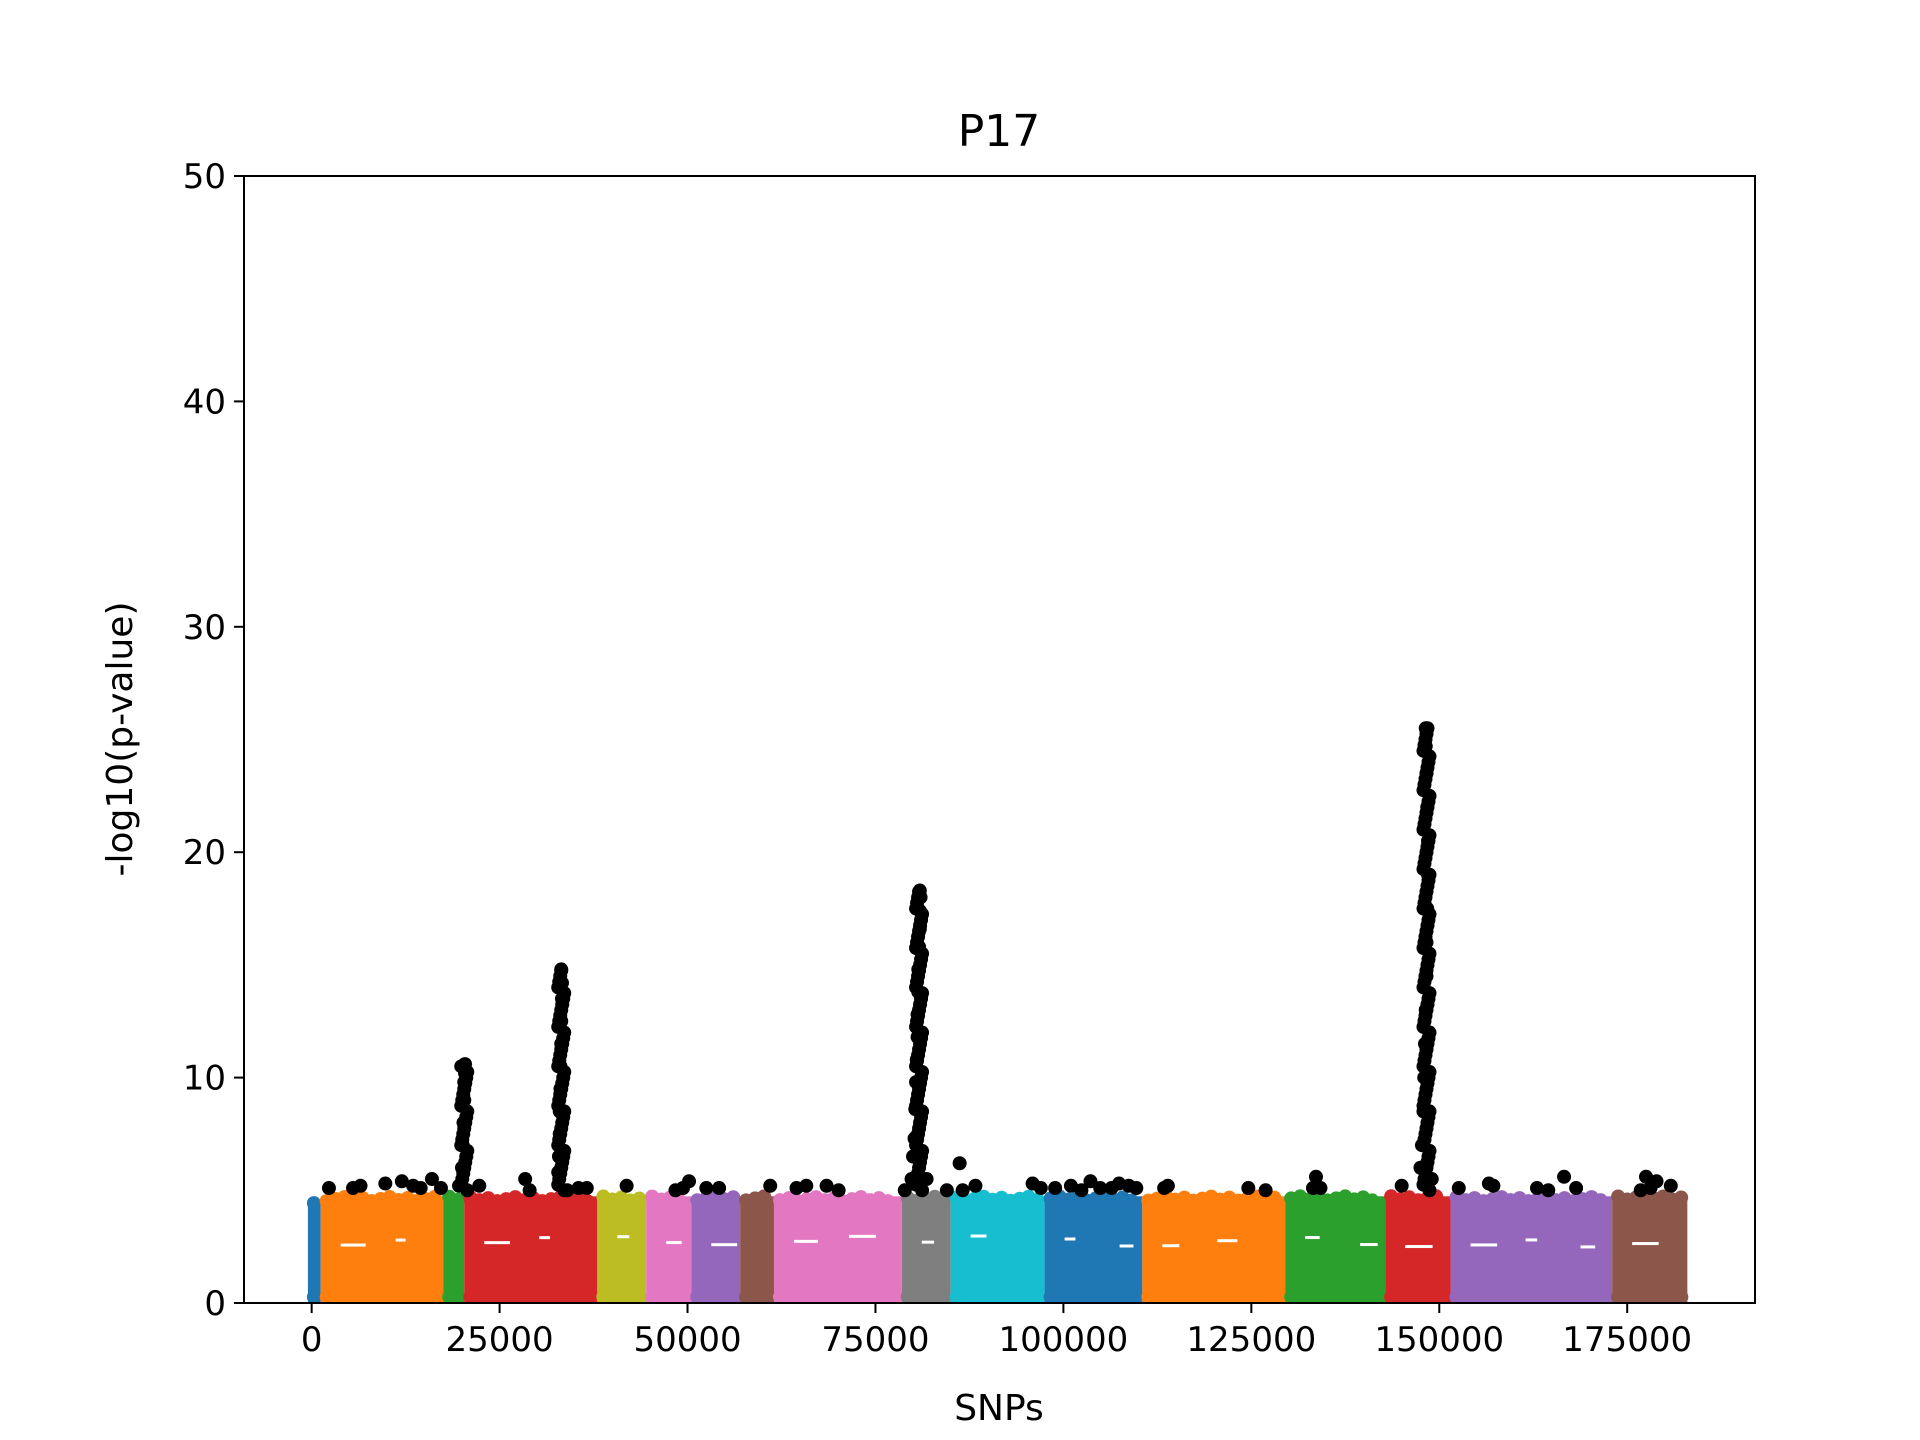 The image size is (1920, 1440). I want to click on y-axis-label: -log10(p-value), so click(120, 739).